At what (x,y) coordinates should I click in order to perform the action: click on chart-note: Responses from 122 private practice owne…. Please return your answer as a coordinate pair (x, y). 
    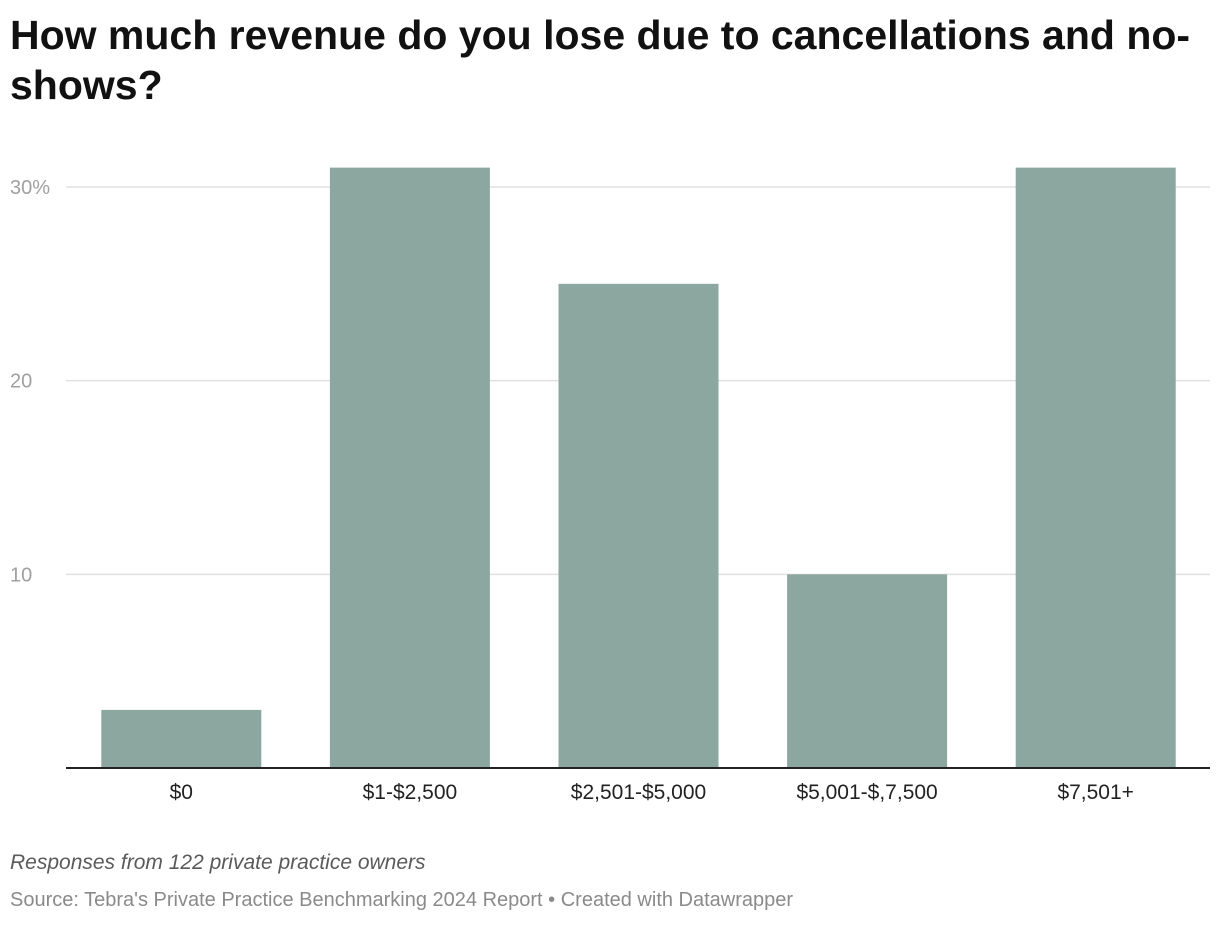
    Looking at the image, I should click on (218, 862).